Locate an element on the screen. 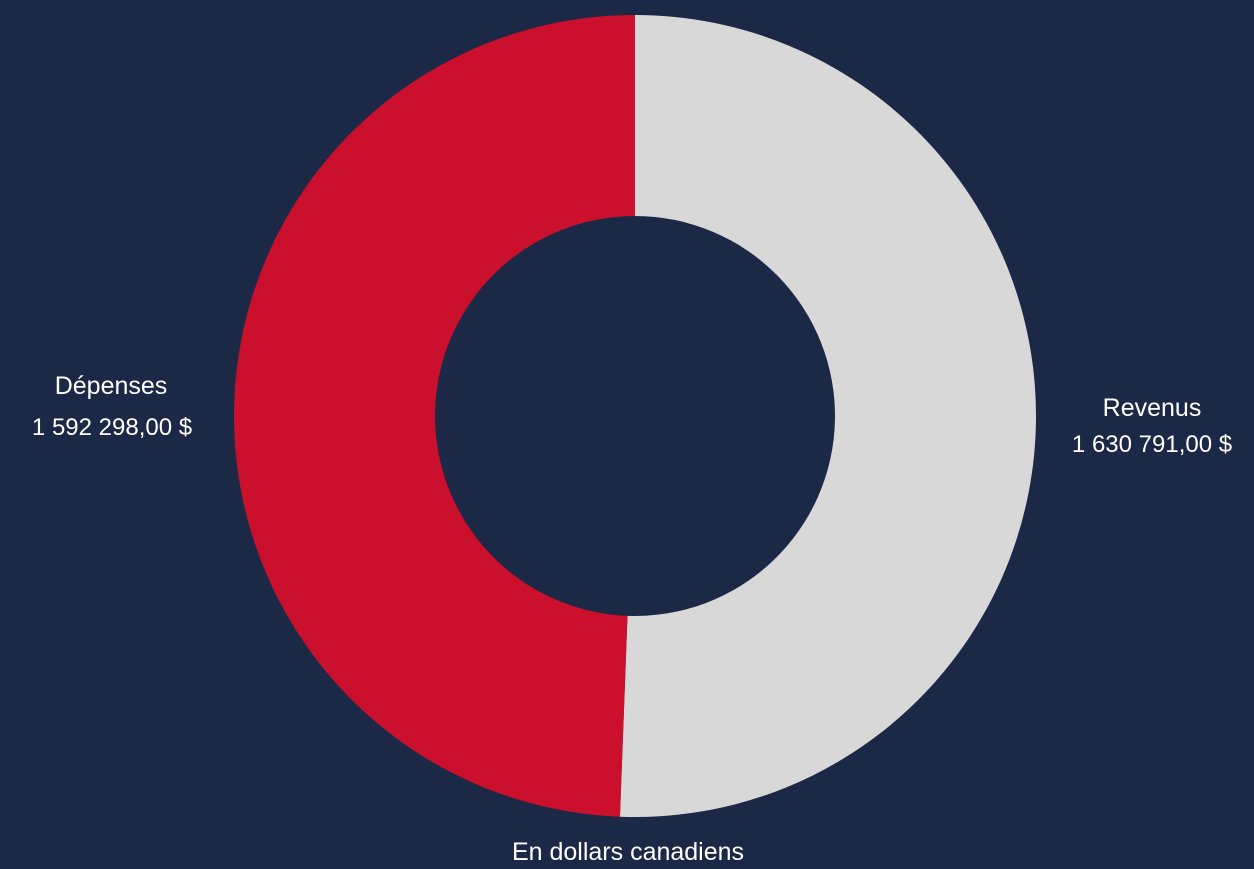  slice-label-depenses-name: Dépenses is located at coordinates (111, 386).